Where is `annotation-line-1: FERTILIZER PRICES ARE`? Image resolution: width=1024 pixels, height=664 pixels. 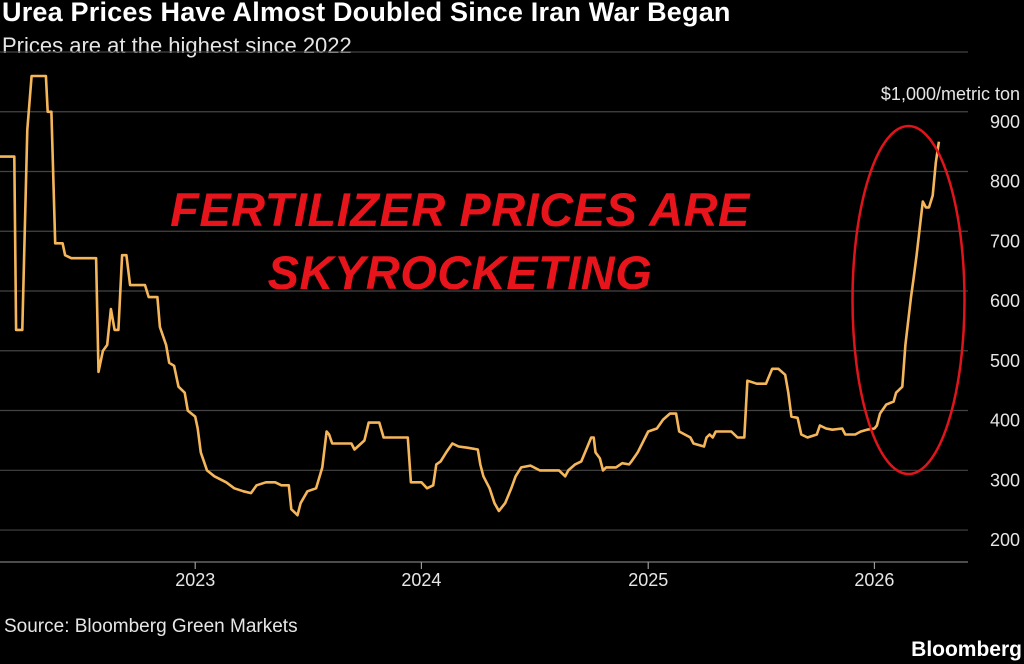 annotation-line-1: FERTILIZER PRICES ARE is located at coordinates (460, 209).